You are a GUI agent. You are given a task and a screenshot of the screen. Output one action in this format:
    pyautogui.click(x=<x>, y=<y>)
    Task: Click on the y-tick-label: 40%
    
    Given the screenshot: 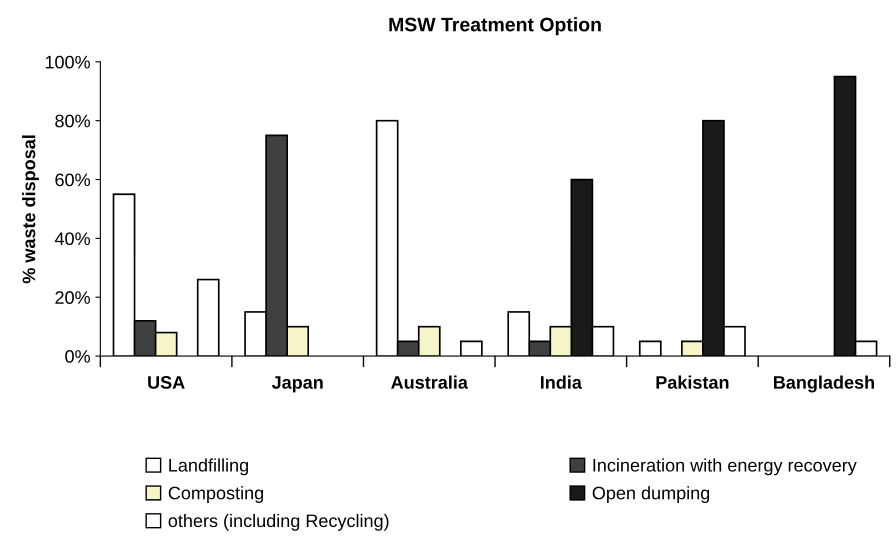 What is the action you would take?
    pyautogui.click(x=72, y=239)
    